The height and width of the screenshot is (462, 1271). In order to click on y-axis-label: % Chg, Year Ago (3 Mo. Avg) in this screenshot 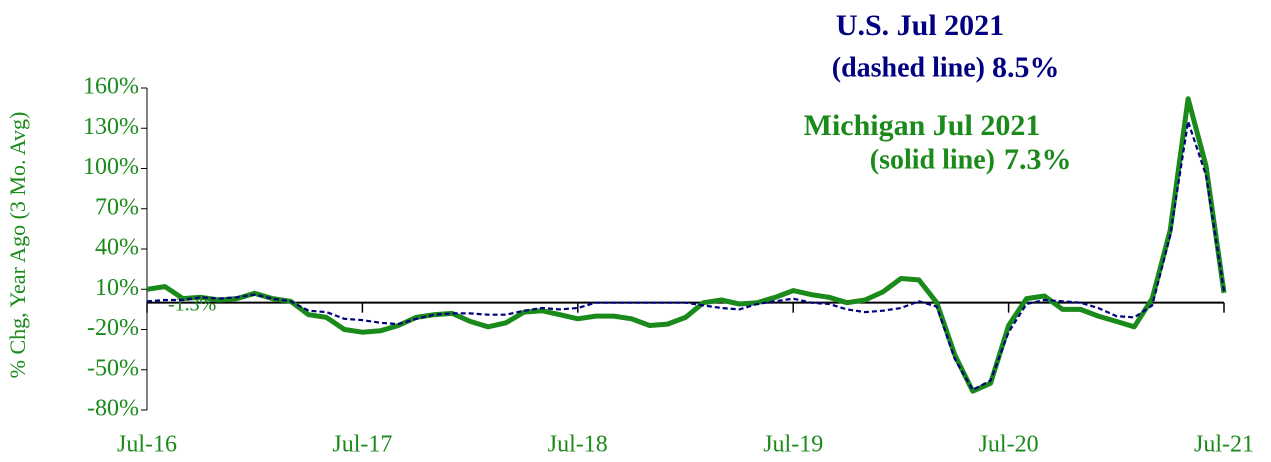, I will do `click(17, 245)`.